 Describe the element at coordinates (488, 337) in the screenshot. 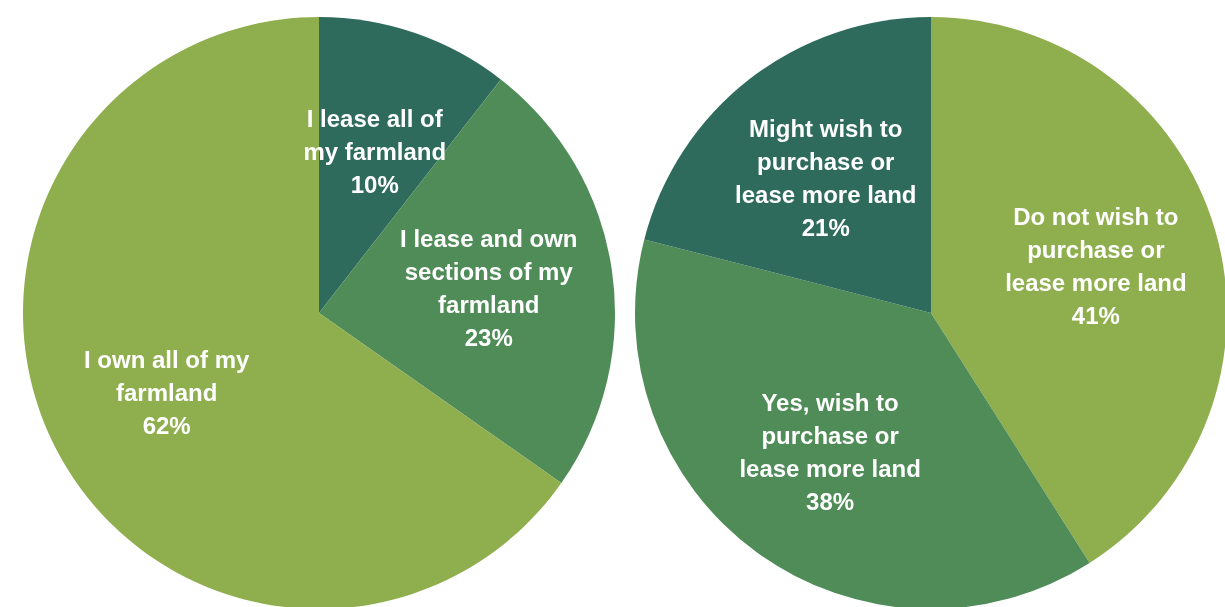

I see `data-label: 23%` at that location.